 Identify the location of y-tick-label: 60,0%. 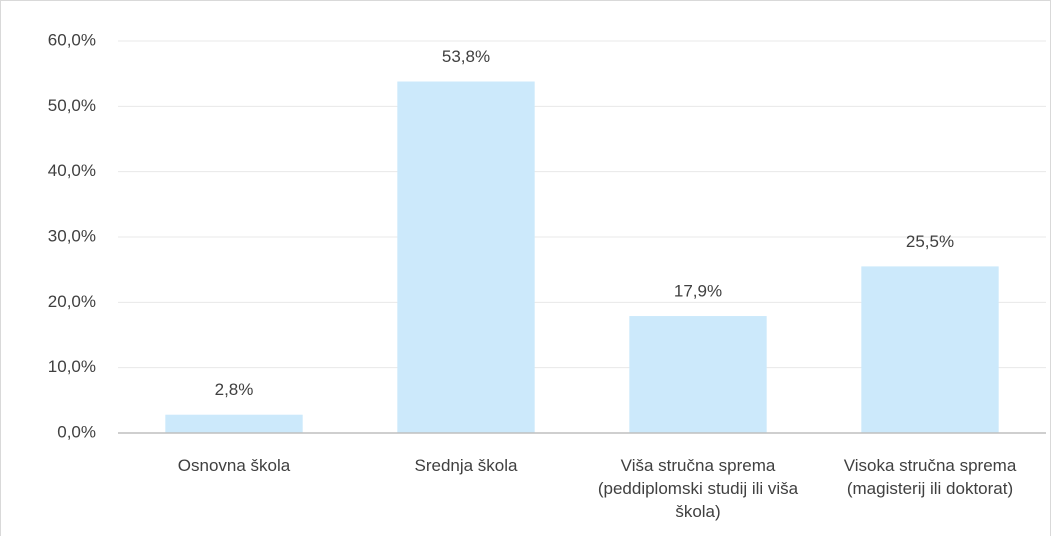
(72, 39).